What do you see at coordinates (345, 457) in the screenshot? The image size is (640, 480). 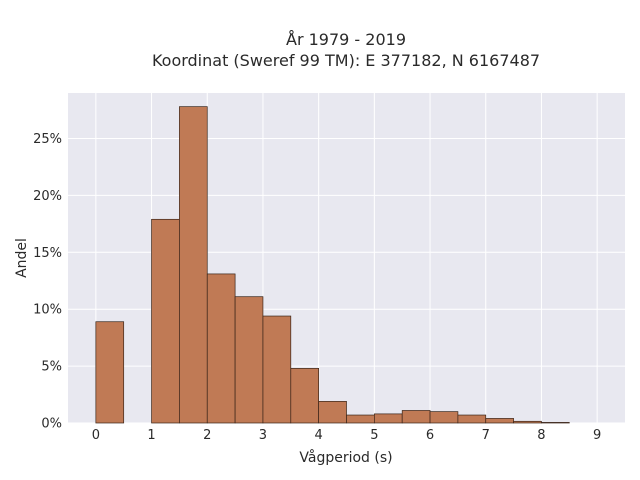 I see `x-axis-label: Vågperiod (s)` at bounding box center [345, 457].